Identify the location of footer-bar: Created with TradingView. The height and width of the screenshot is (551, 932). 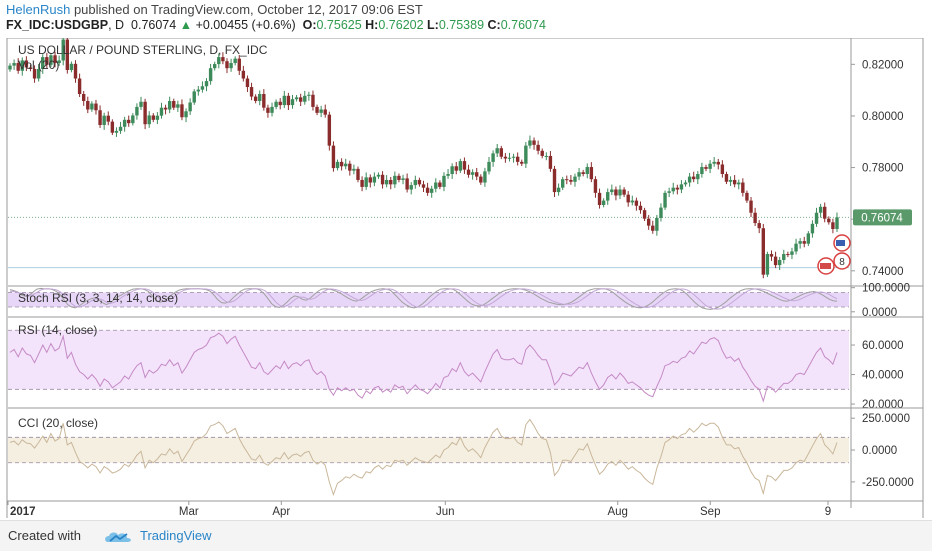
(466, 535).